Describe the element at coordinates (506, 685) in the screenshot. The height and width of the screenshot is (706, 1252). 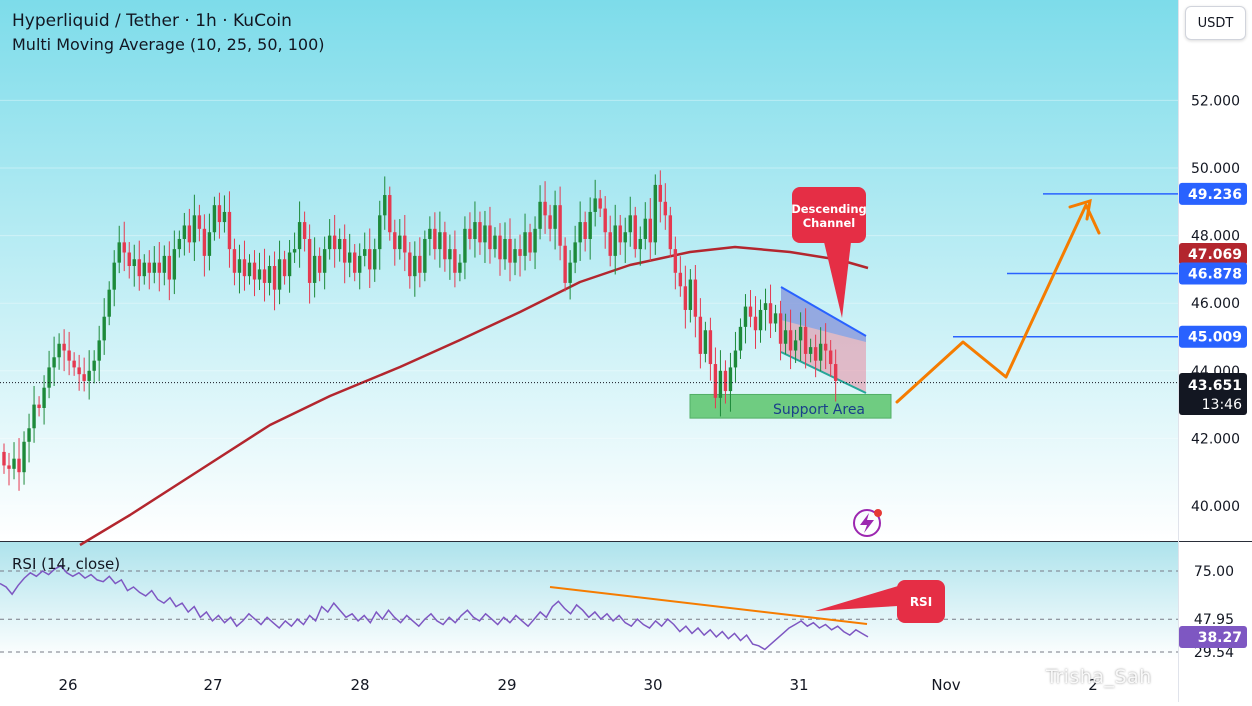
I see `time-tick-label: 29` at that location.